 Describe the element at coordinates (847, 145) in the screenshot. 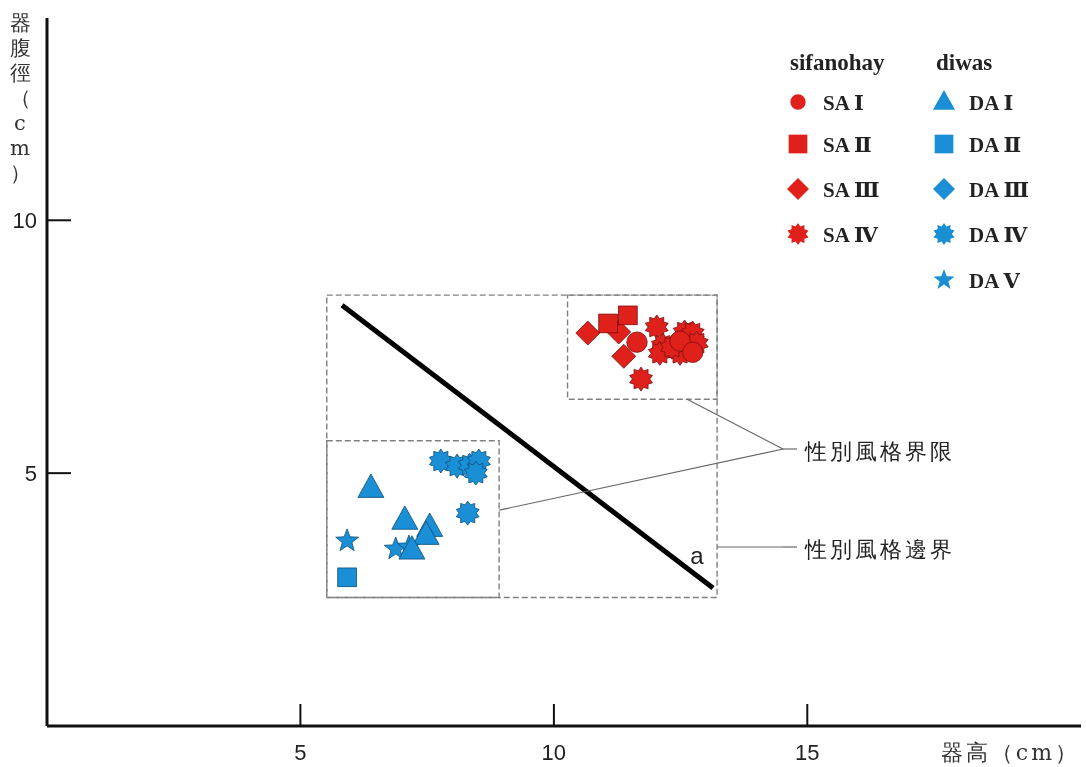

I see `legend-label: SA Ⅱ` at that location.